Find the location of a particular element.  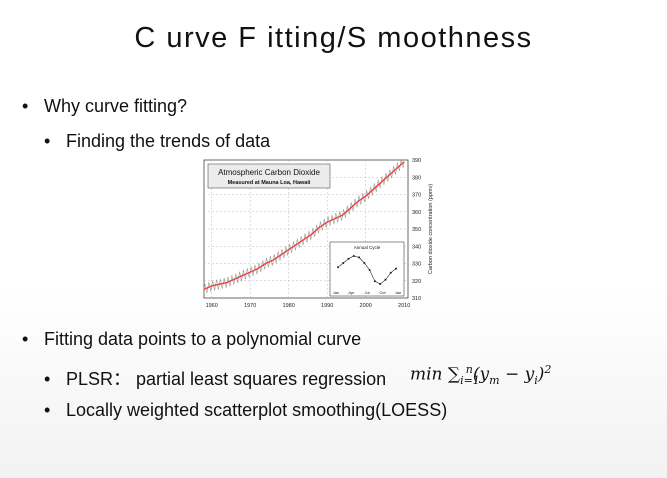

slide-title: C urve F itting/S moothness is located at coordinates (333, 38).